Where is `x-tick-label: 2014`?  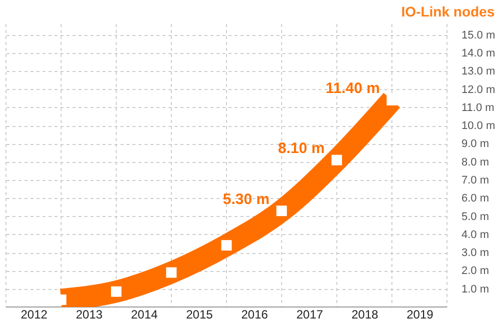 x-tick-label: 2014 is located at coordinates (144, 315).